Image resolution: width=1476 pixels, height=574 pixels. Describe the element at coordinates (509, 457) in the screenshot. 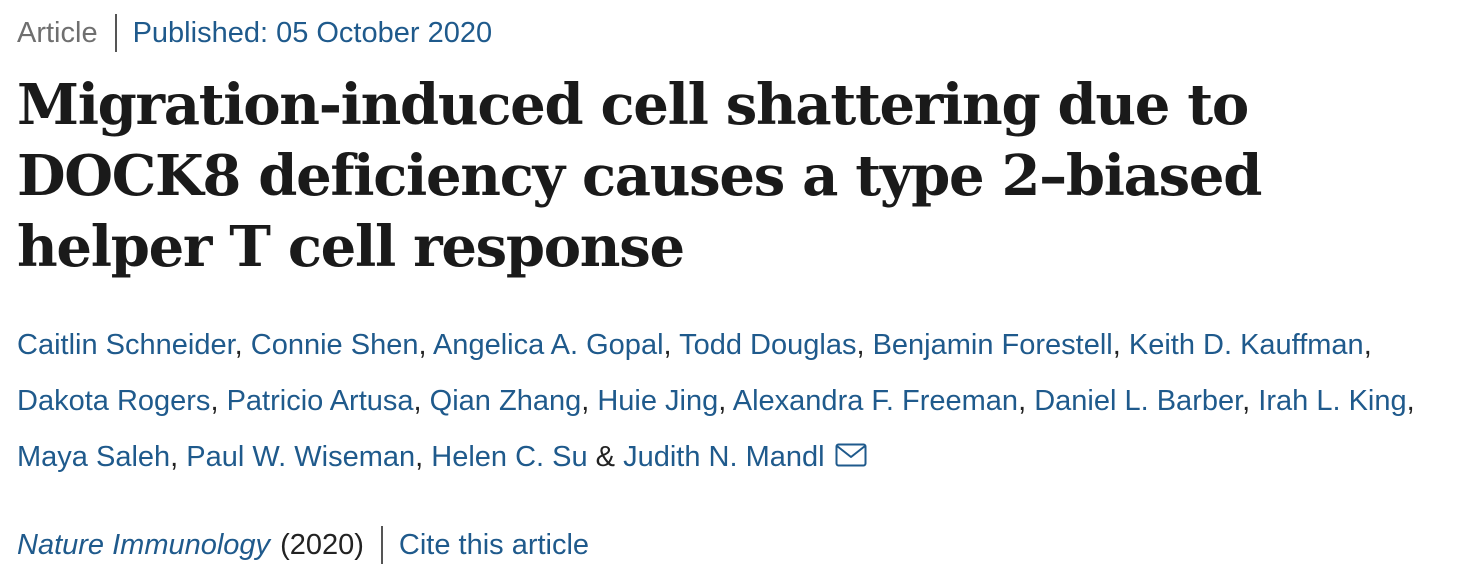

I see `author-link: Helen C. Su` at that location.